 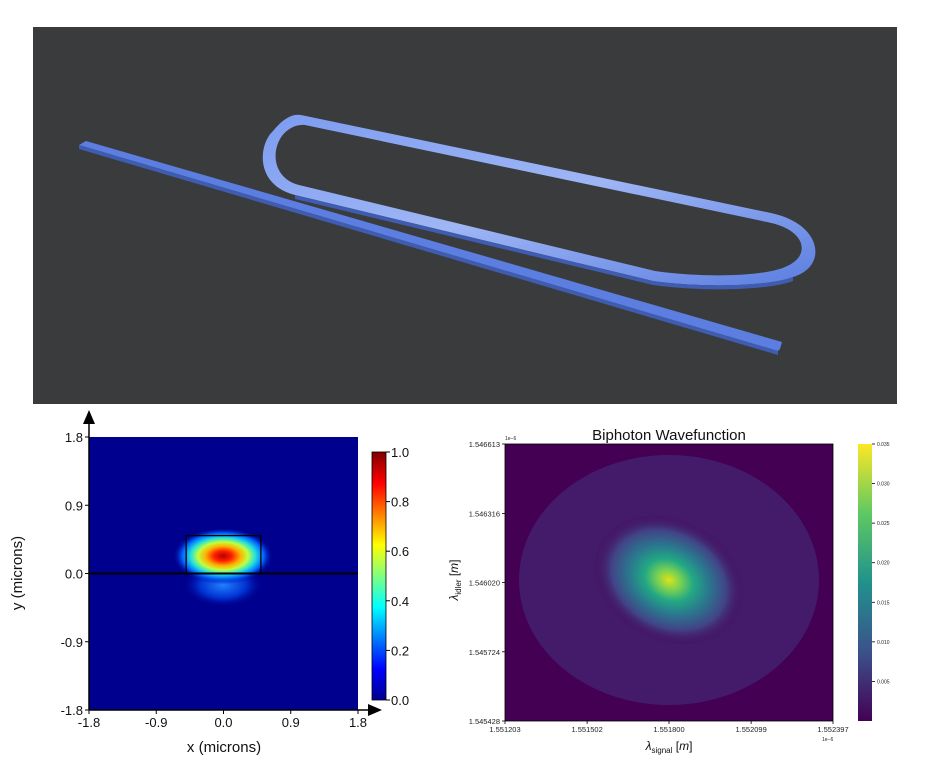 What do you see at coordinates (400, 452) in the screenshot?
I see `mode-colorbar-tick-label: 1.0` at bounding box center [400, 452].